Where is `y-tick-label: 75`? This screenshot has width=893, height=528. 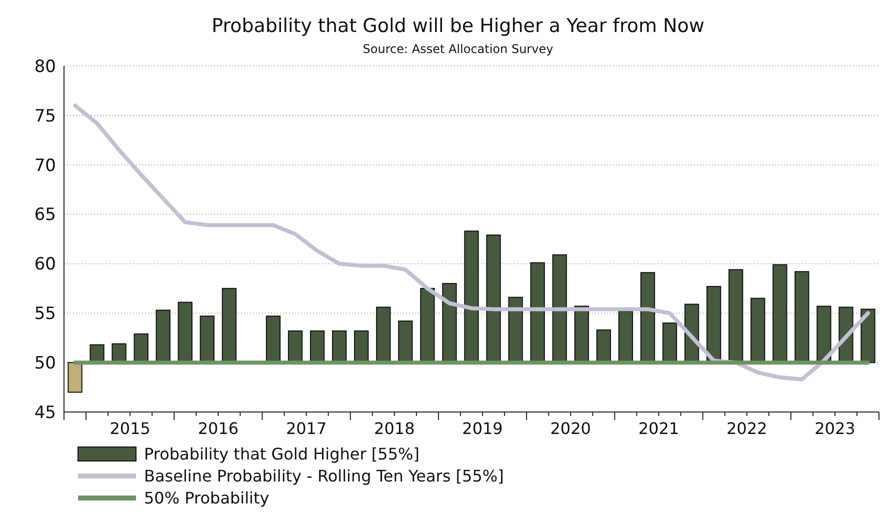 y-tick-label: 75 is located at coordinates (45, 116).